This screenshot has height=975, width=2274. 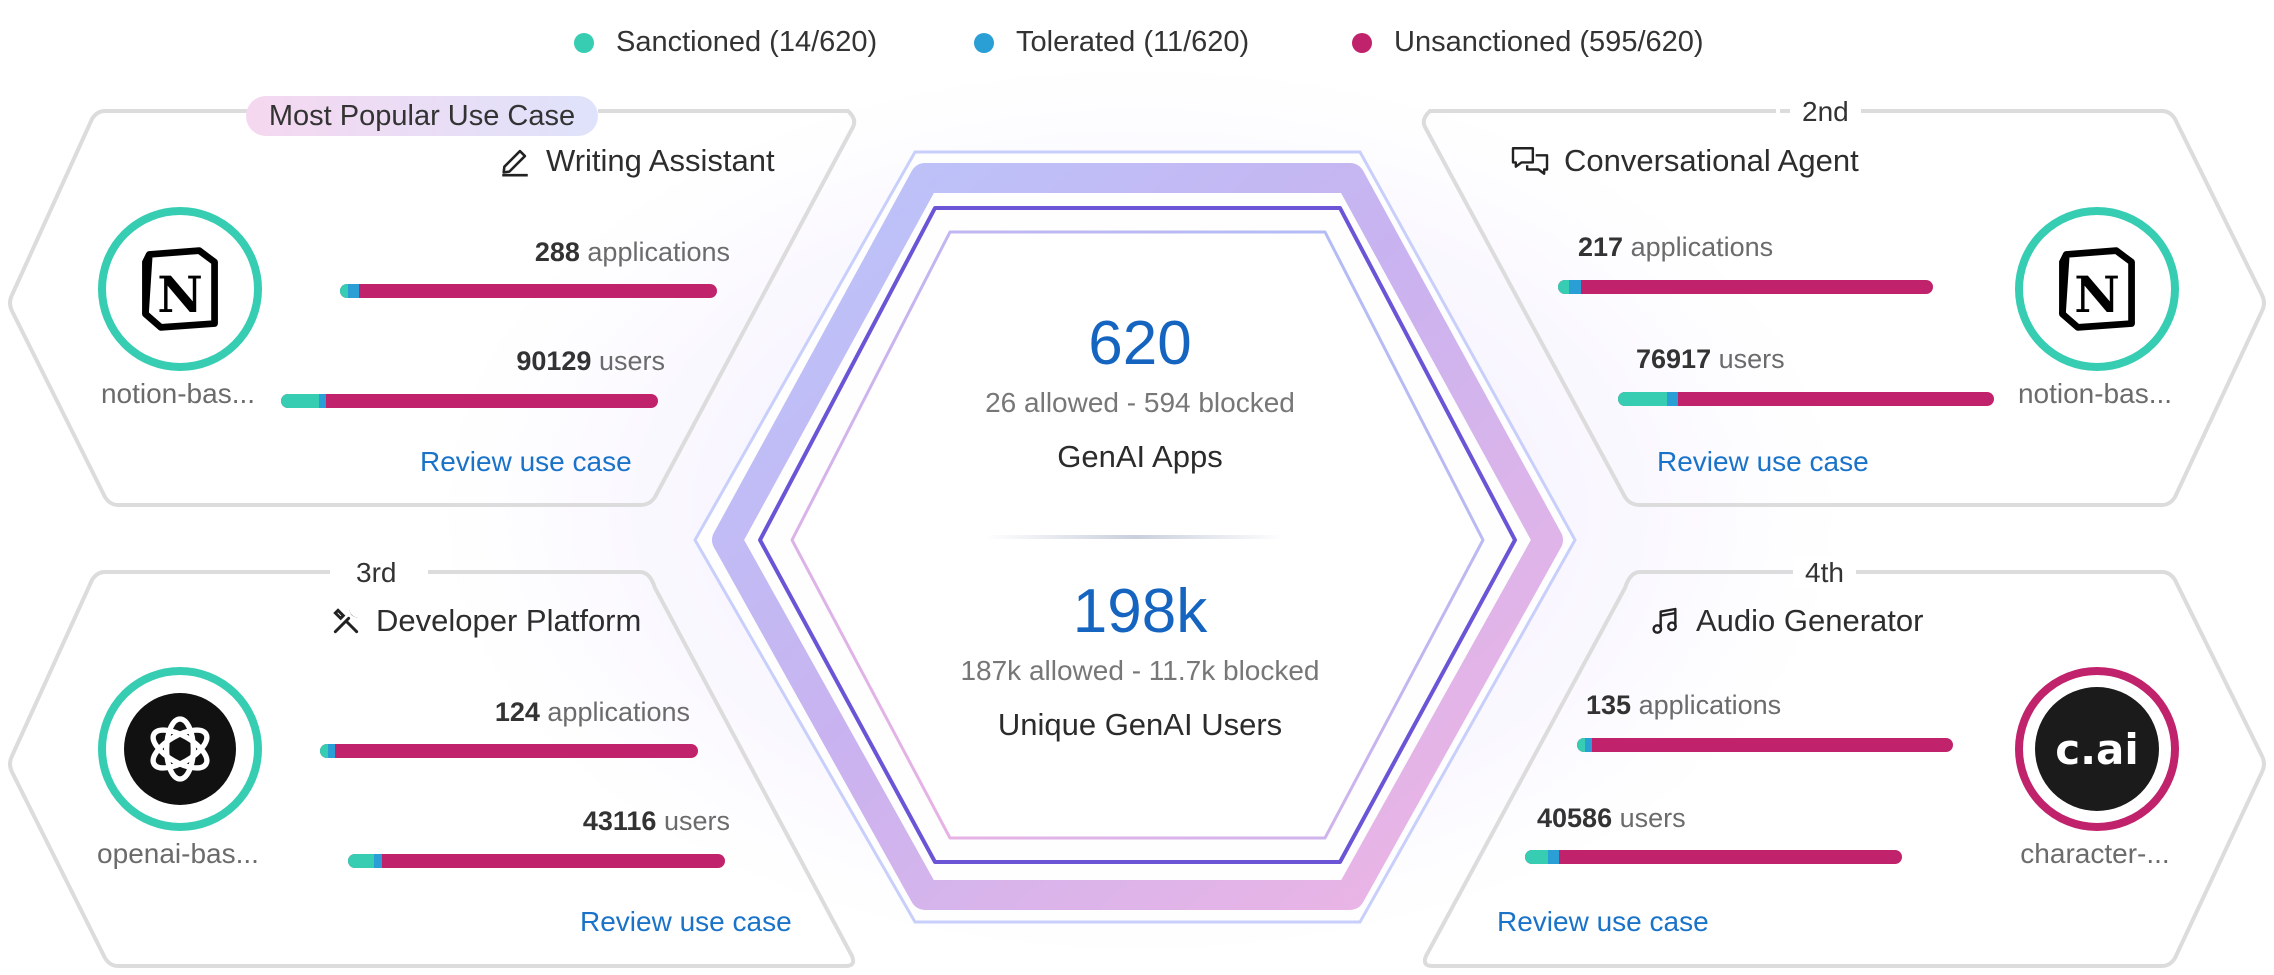 What do you see at coordinates (1140, 611) in the screenshot?
I see `users-count: 198k` at bounding box center [1140, 611].